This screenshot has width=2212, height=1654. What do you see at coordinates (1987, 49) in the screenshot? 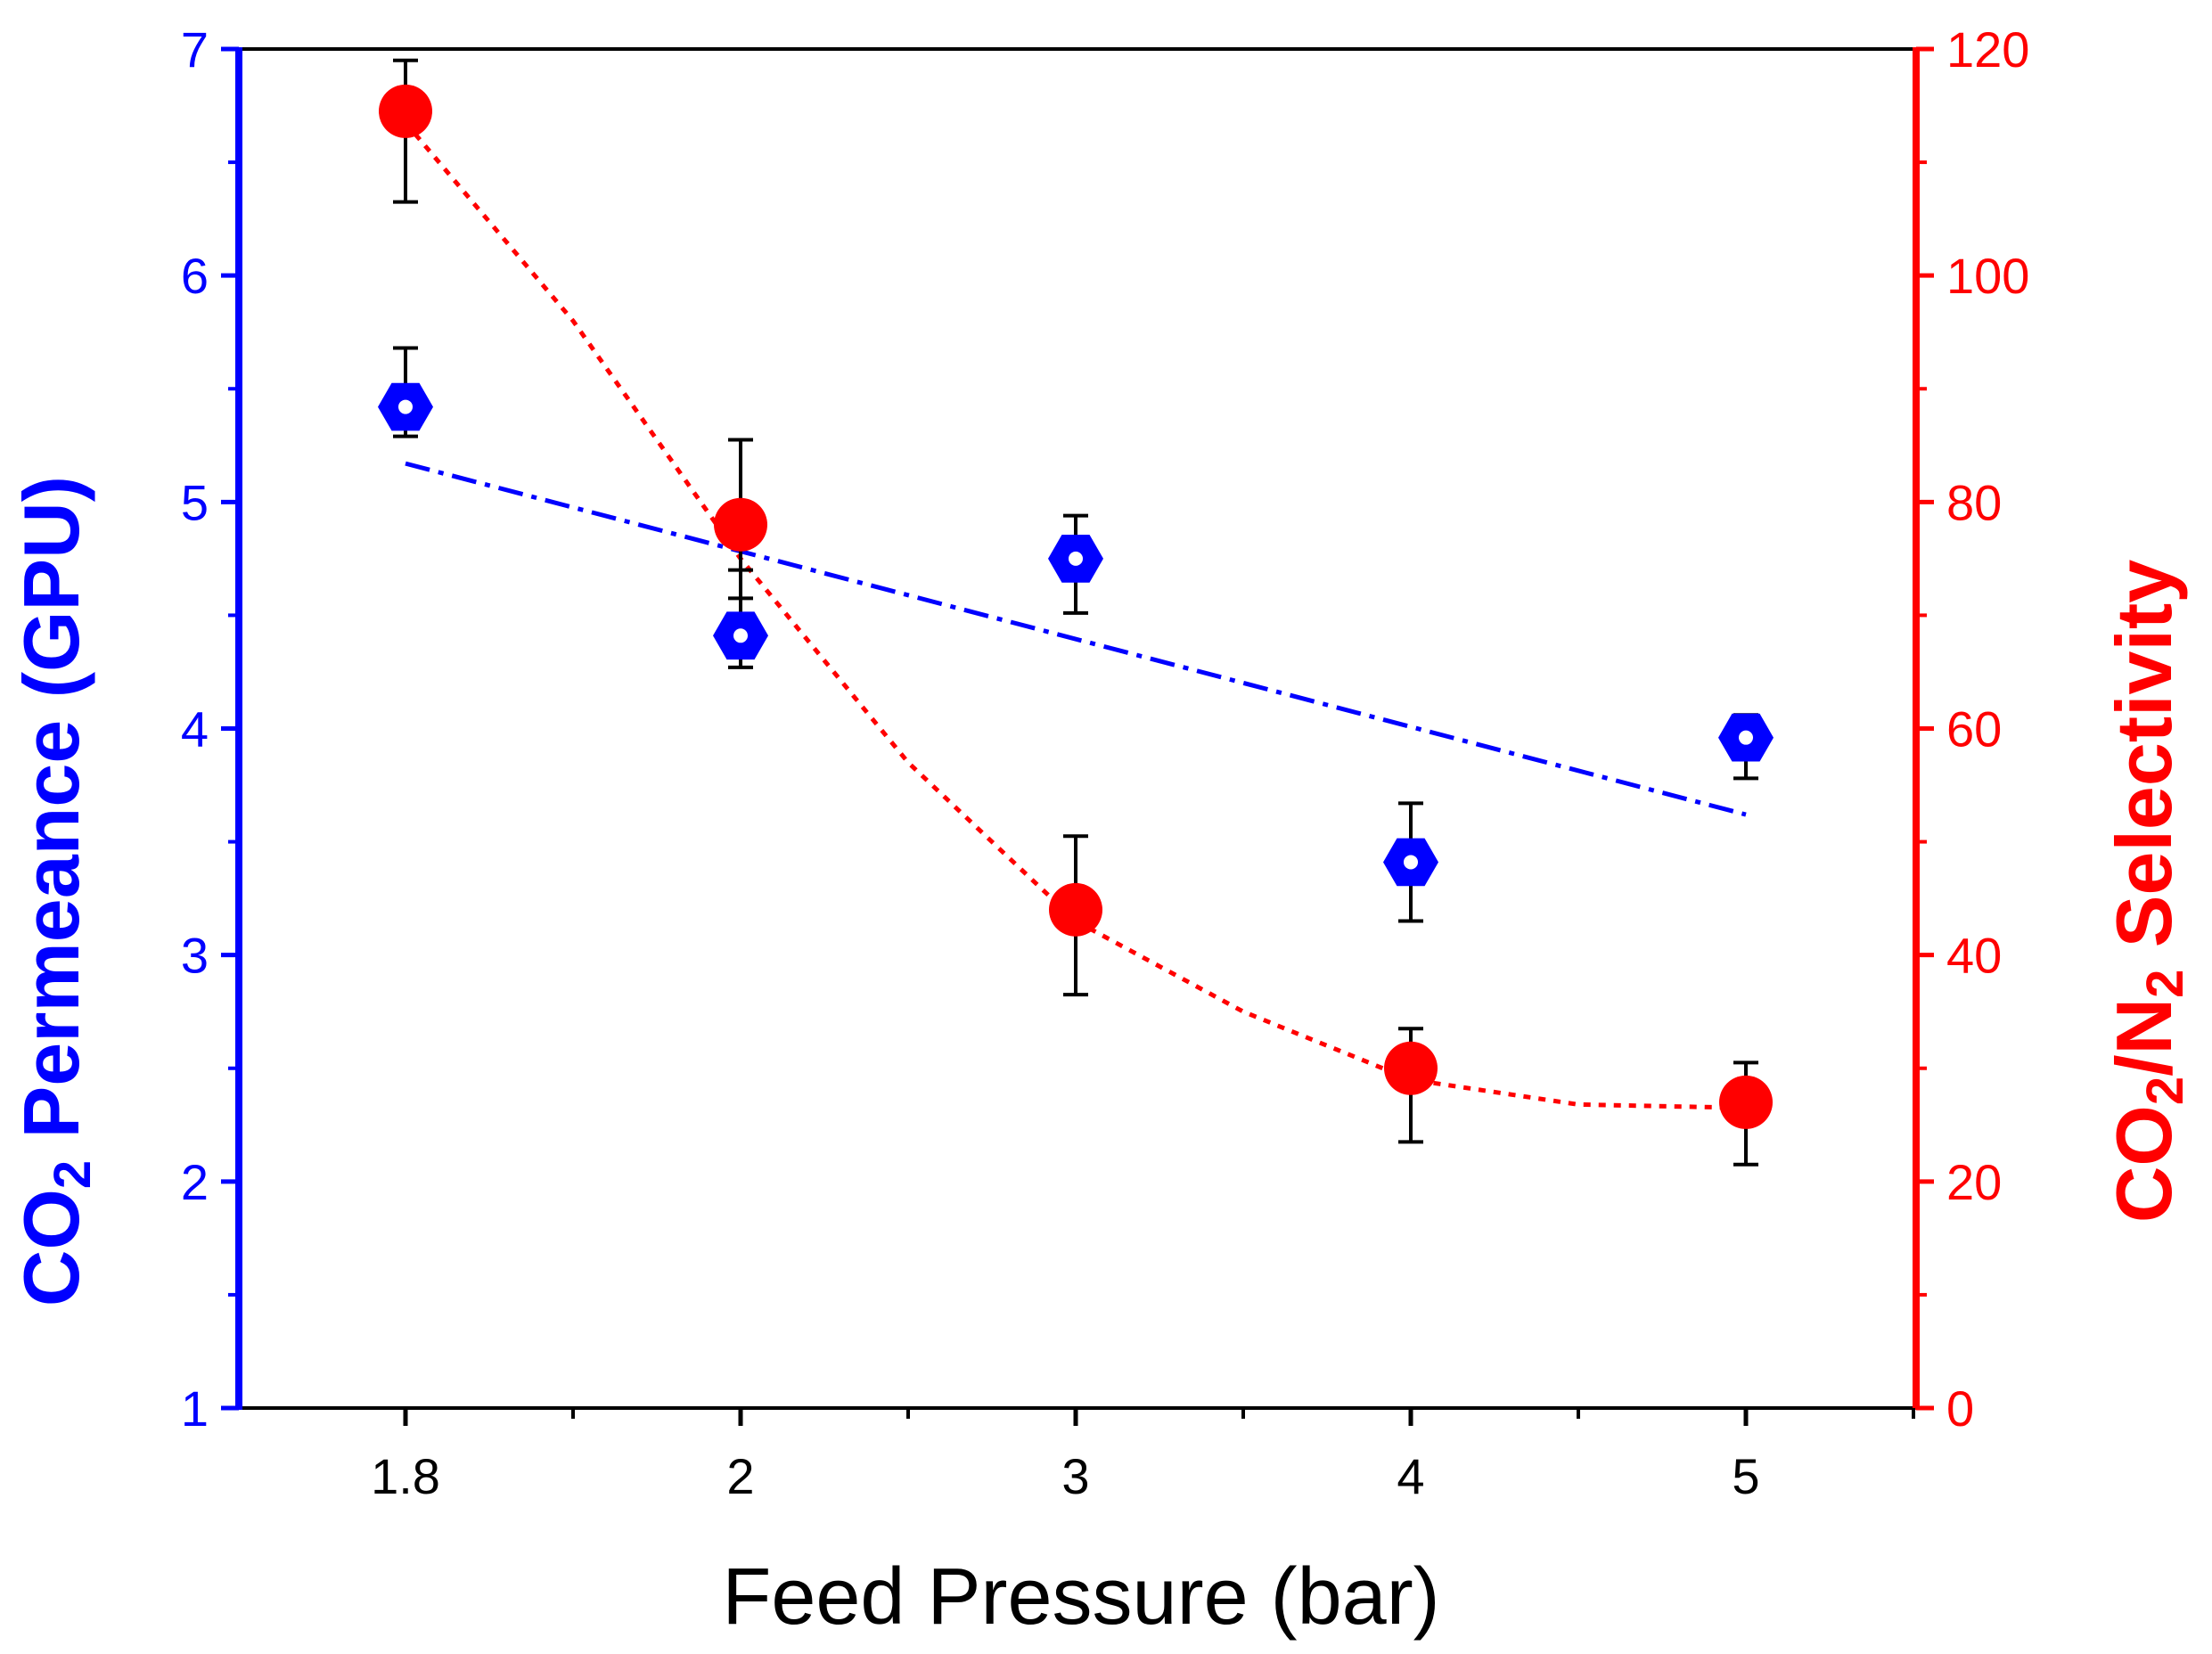
I see `right-tick-label: 120` at bounding box center [1987, 49].